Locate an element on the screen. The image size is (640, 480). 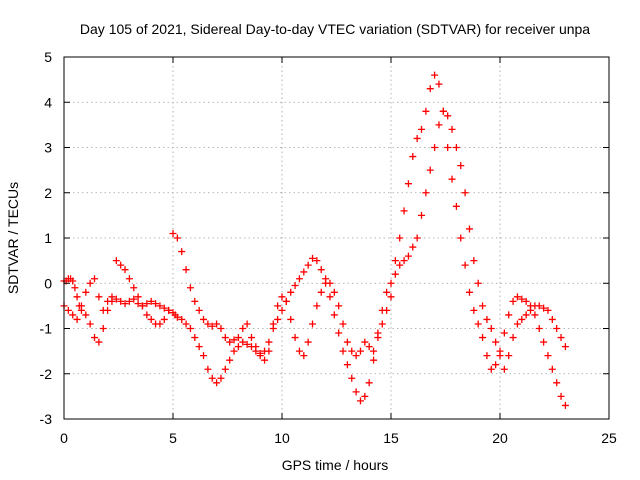
x-tick-label: 10 is located at coordinates (282, 438).